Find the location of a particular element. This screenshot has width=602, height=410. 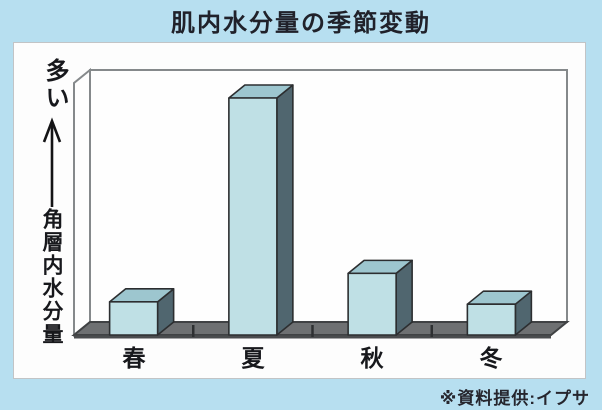

x-axis-label-spring: 春 is located at coordinates (134, 358).